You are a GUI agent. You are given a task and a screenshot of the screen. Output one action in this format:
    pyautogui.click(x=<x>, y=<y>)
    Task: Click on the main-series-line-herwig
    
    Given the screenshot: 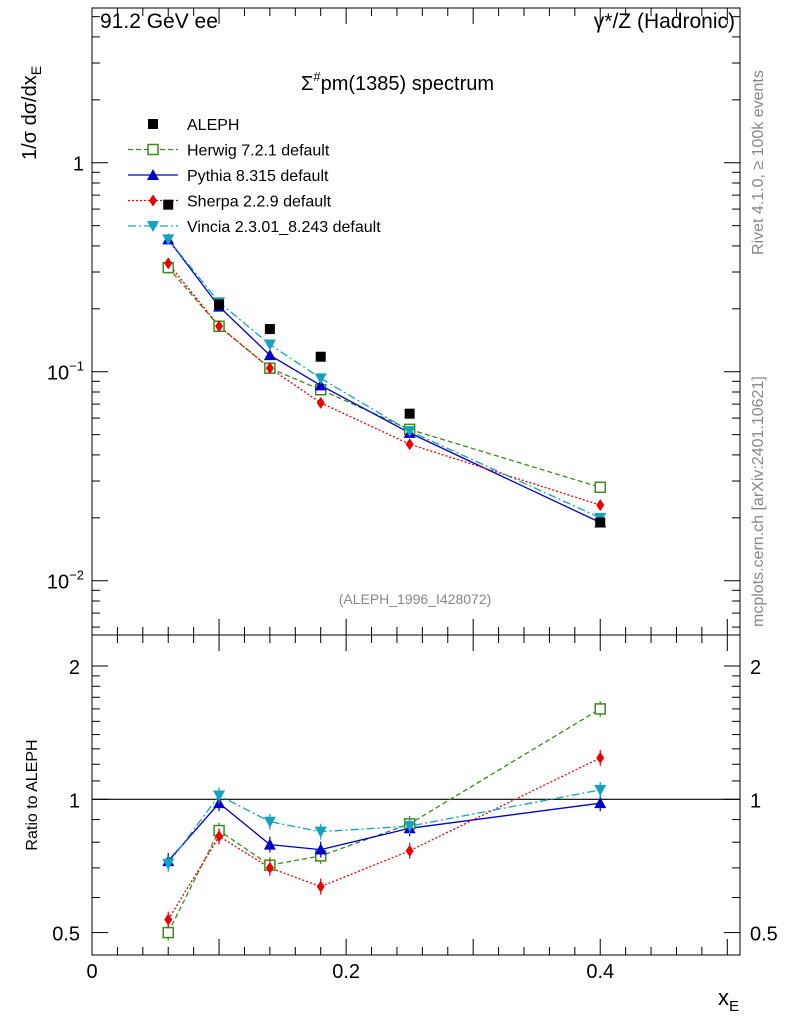 What is the action you would take?
    pyautogui.click(x=384, y=377)
    